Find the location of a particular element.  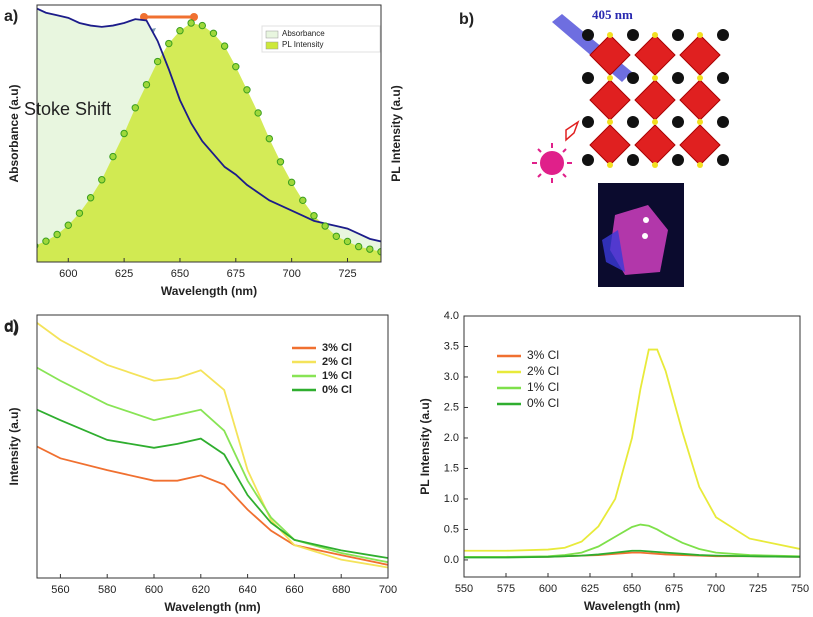

y-axis-title: Absorbance (a.u) is located at coordinates (14, 133).